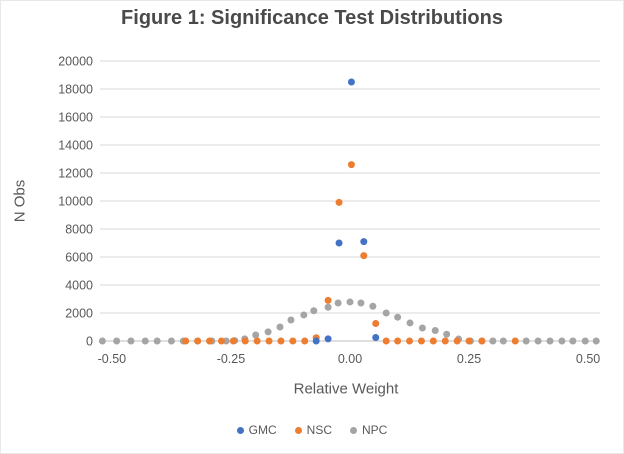 The width and height of the screenshot is (624, 454). I want to click on y-tick-label: 2000, so click(79, 313).